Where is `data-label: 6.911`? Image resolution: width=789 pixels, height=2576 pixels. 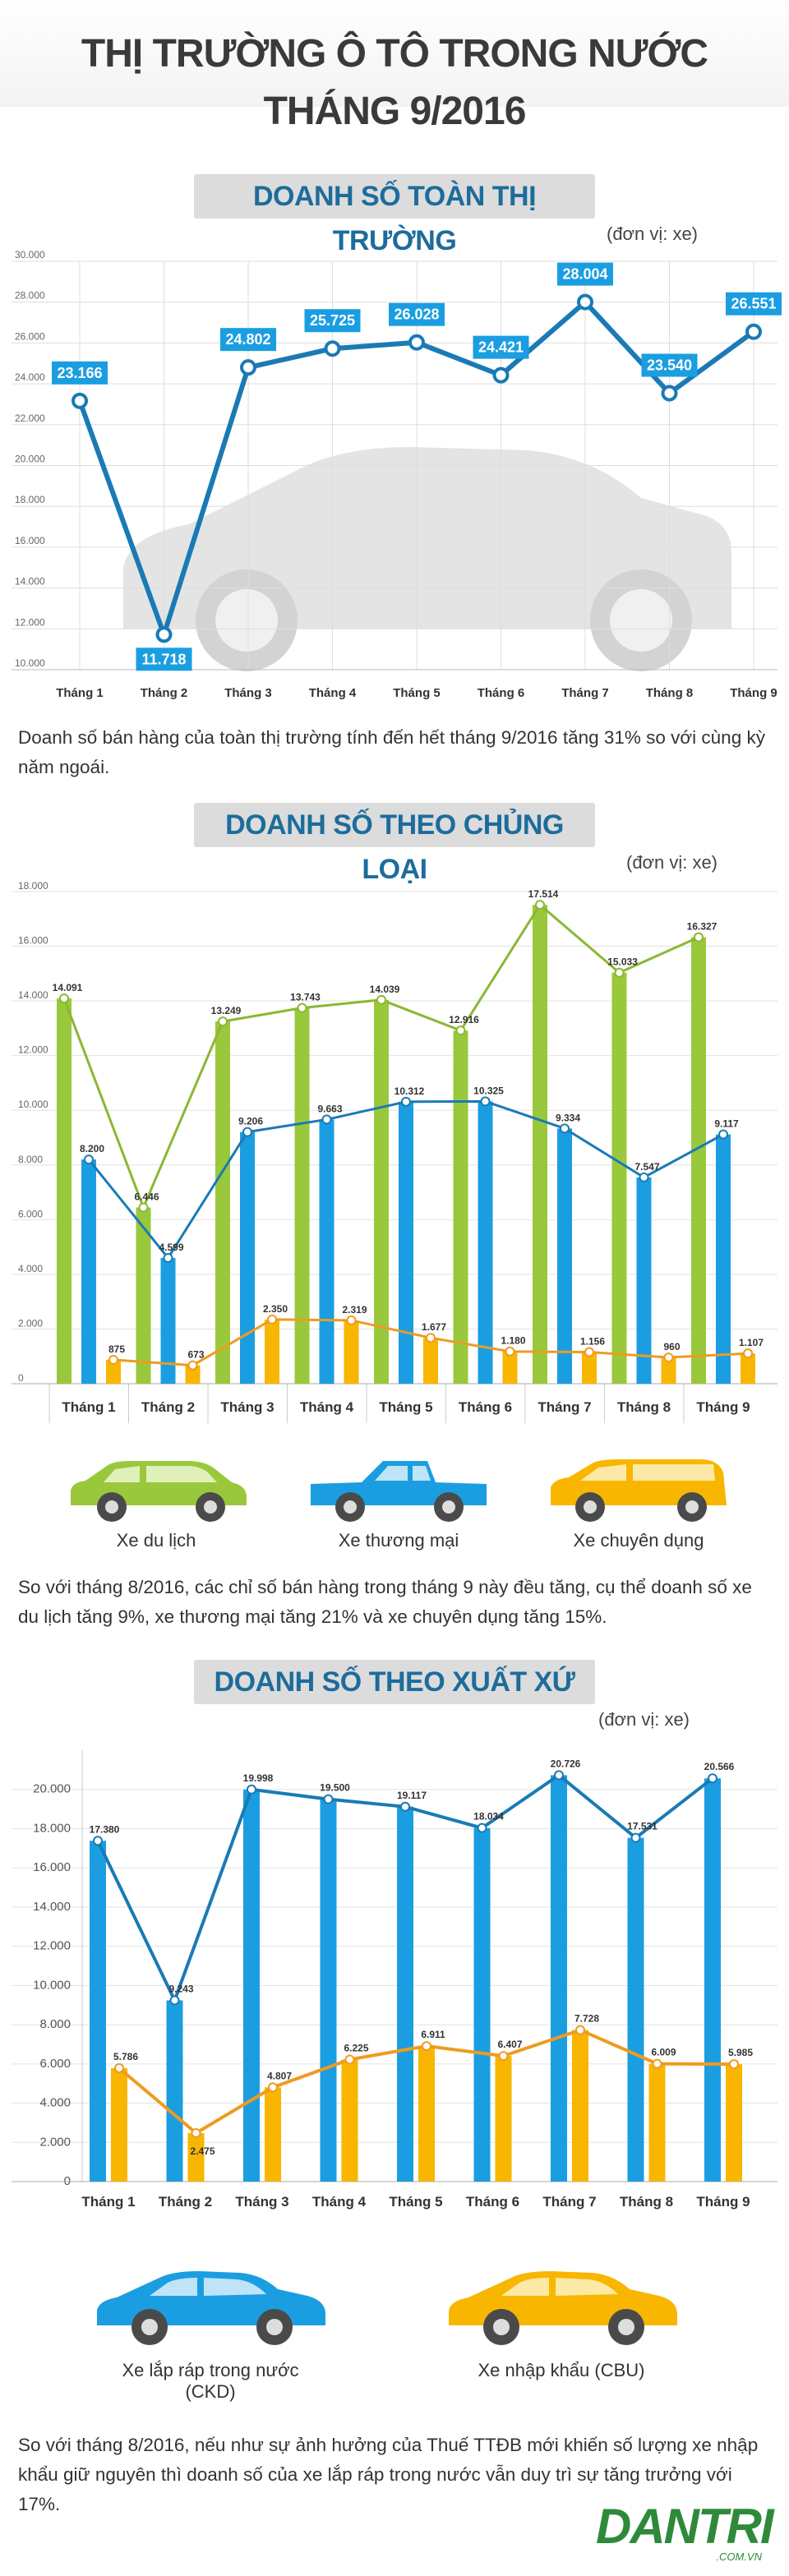 data-label: 6.911 is located at coordinates (433, 2034).